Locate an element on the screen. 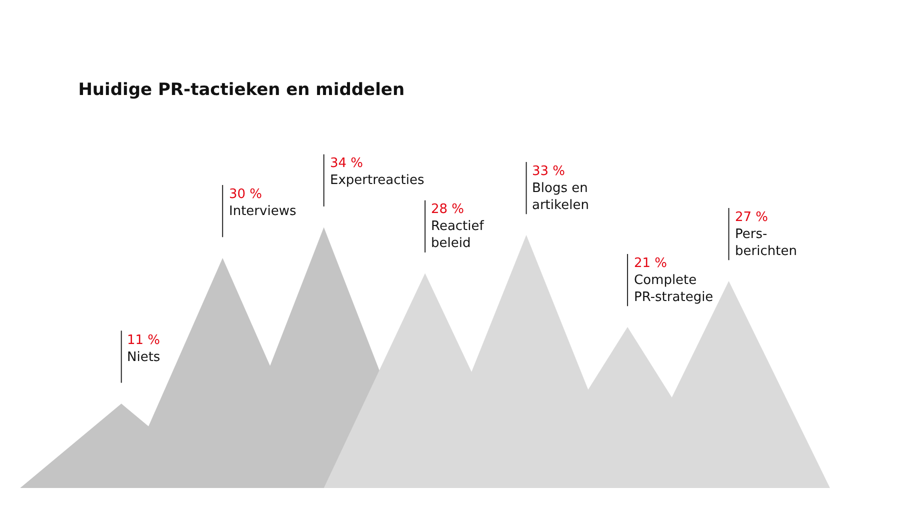  data-label: 28 % is located at coordinates (447, 209).